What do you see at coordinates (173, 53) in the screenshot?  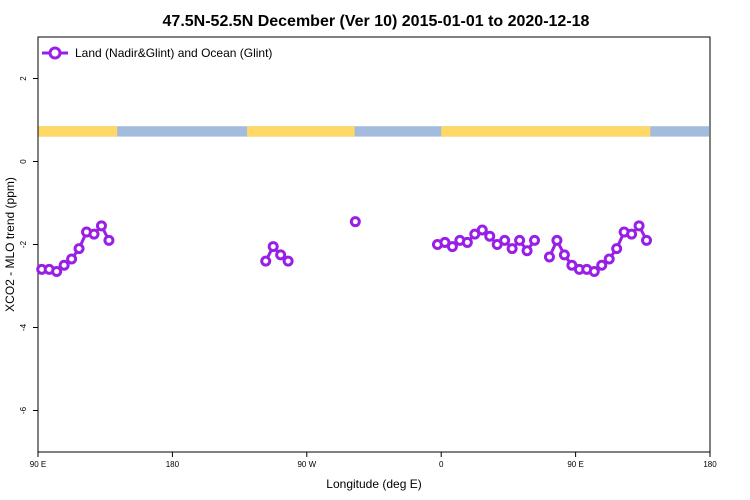 I see `legend-label: Land (Nadir&Glint) and Ocean (Glint)` at bounding box center [173, 53].